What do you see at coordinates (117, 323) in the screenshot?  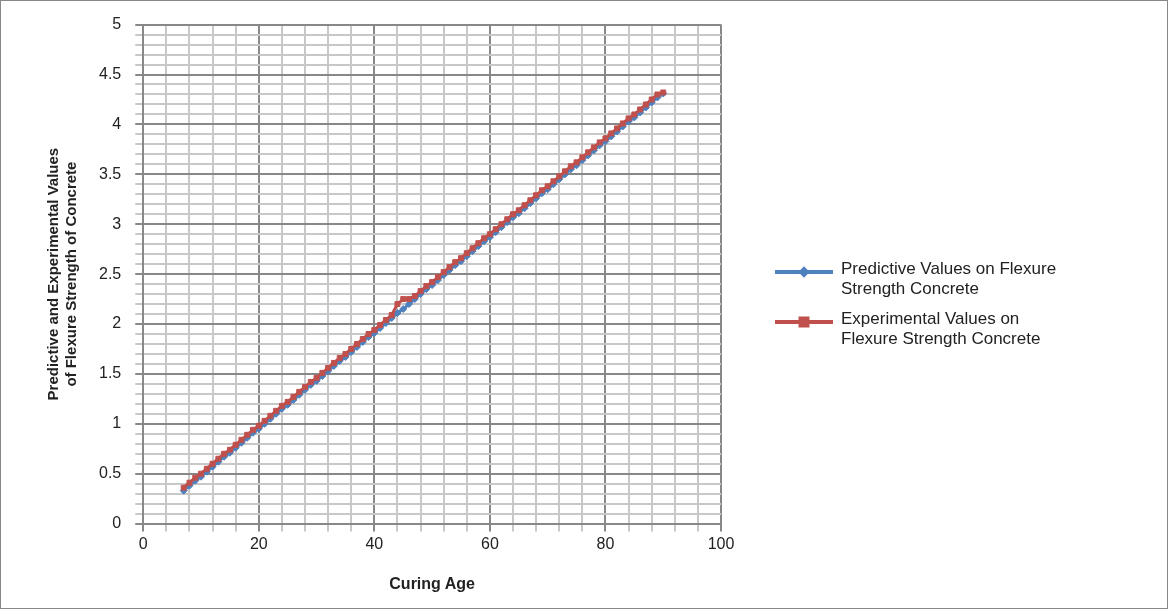 I see `y-tick-label: 2` at bounding box center [117, 323].